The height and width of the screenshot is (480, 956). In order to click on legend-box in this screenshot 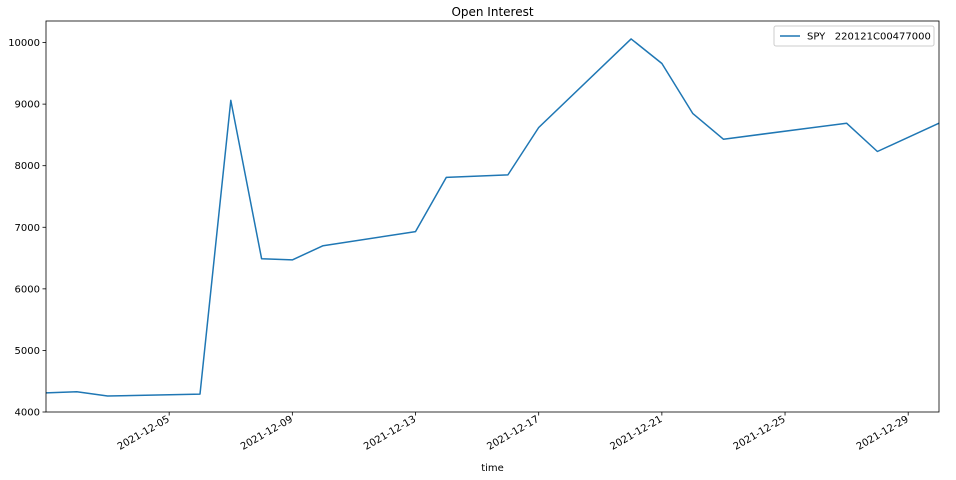, I will do `click(854, 36)`.